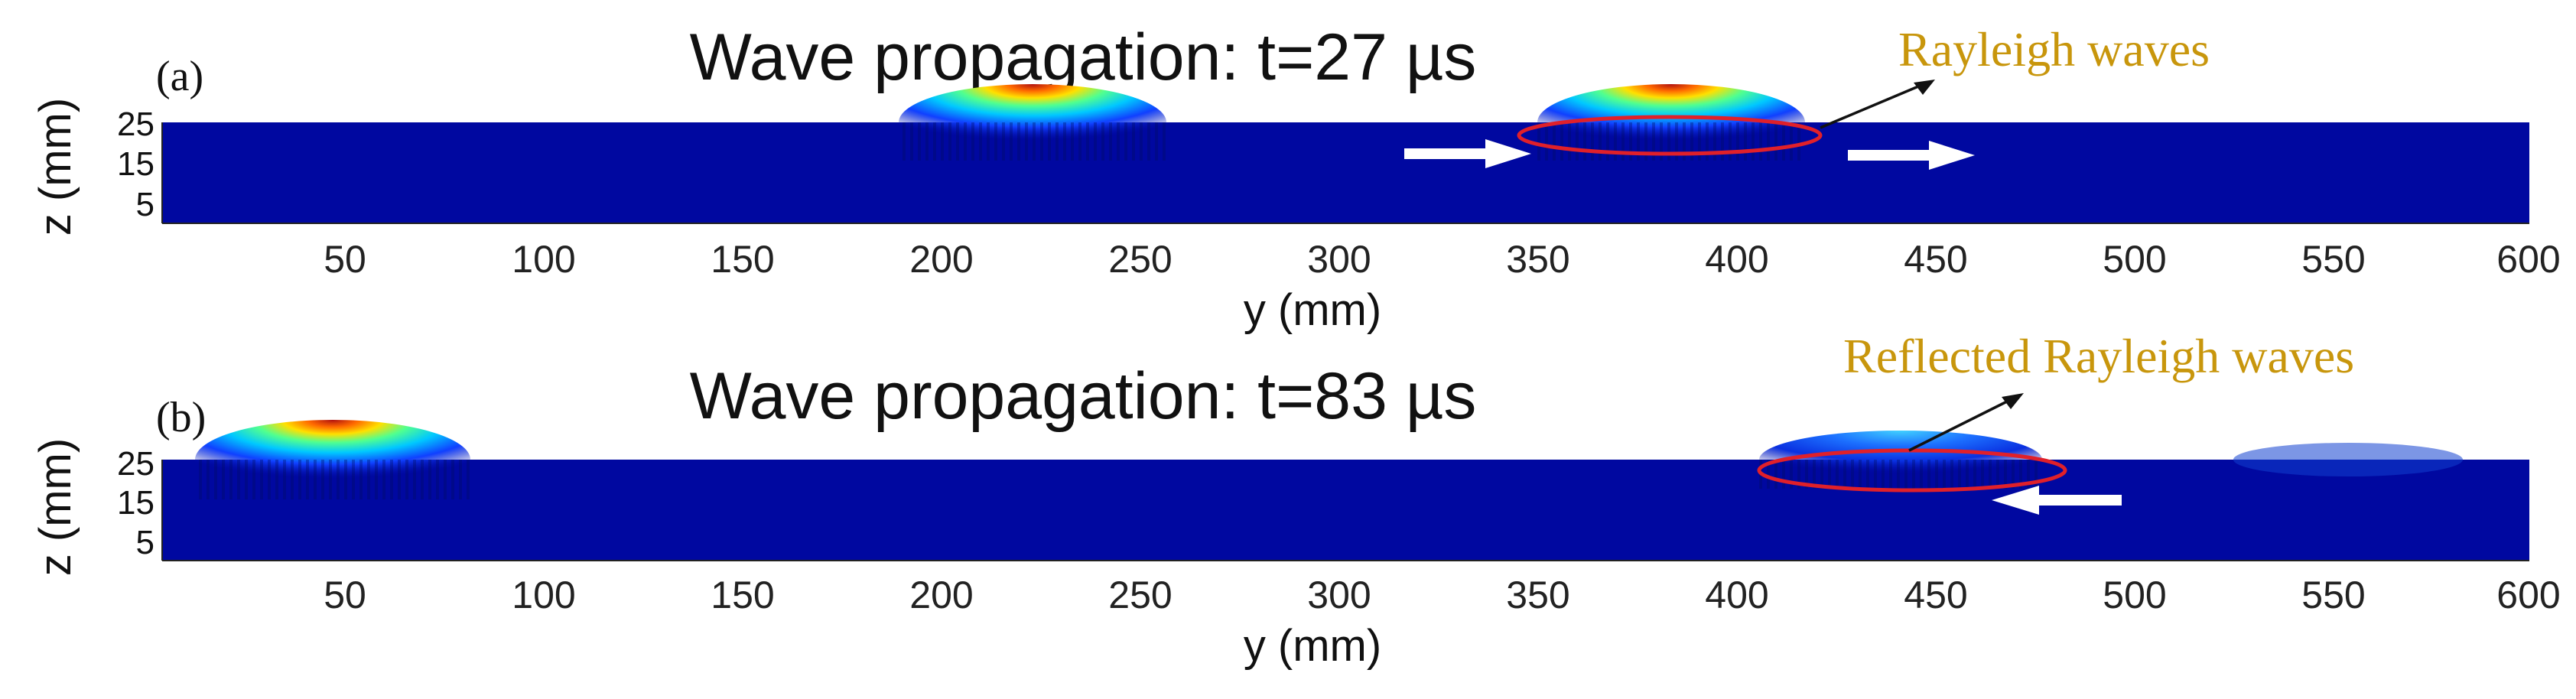  Describe the element at coordinates (1083, 57) in the screenshot. I see `panel-title: Wave propagation: t=27 µs` at that location.